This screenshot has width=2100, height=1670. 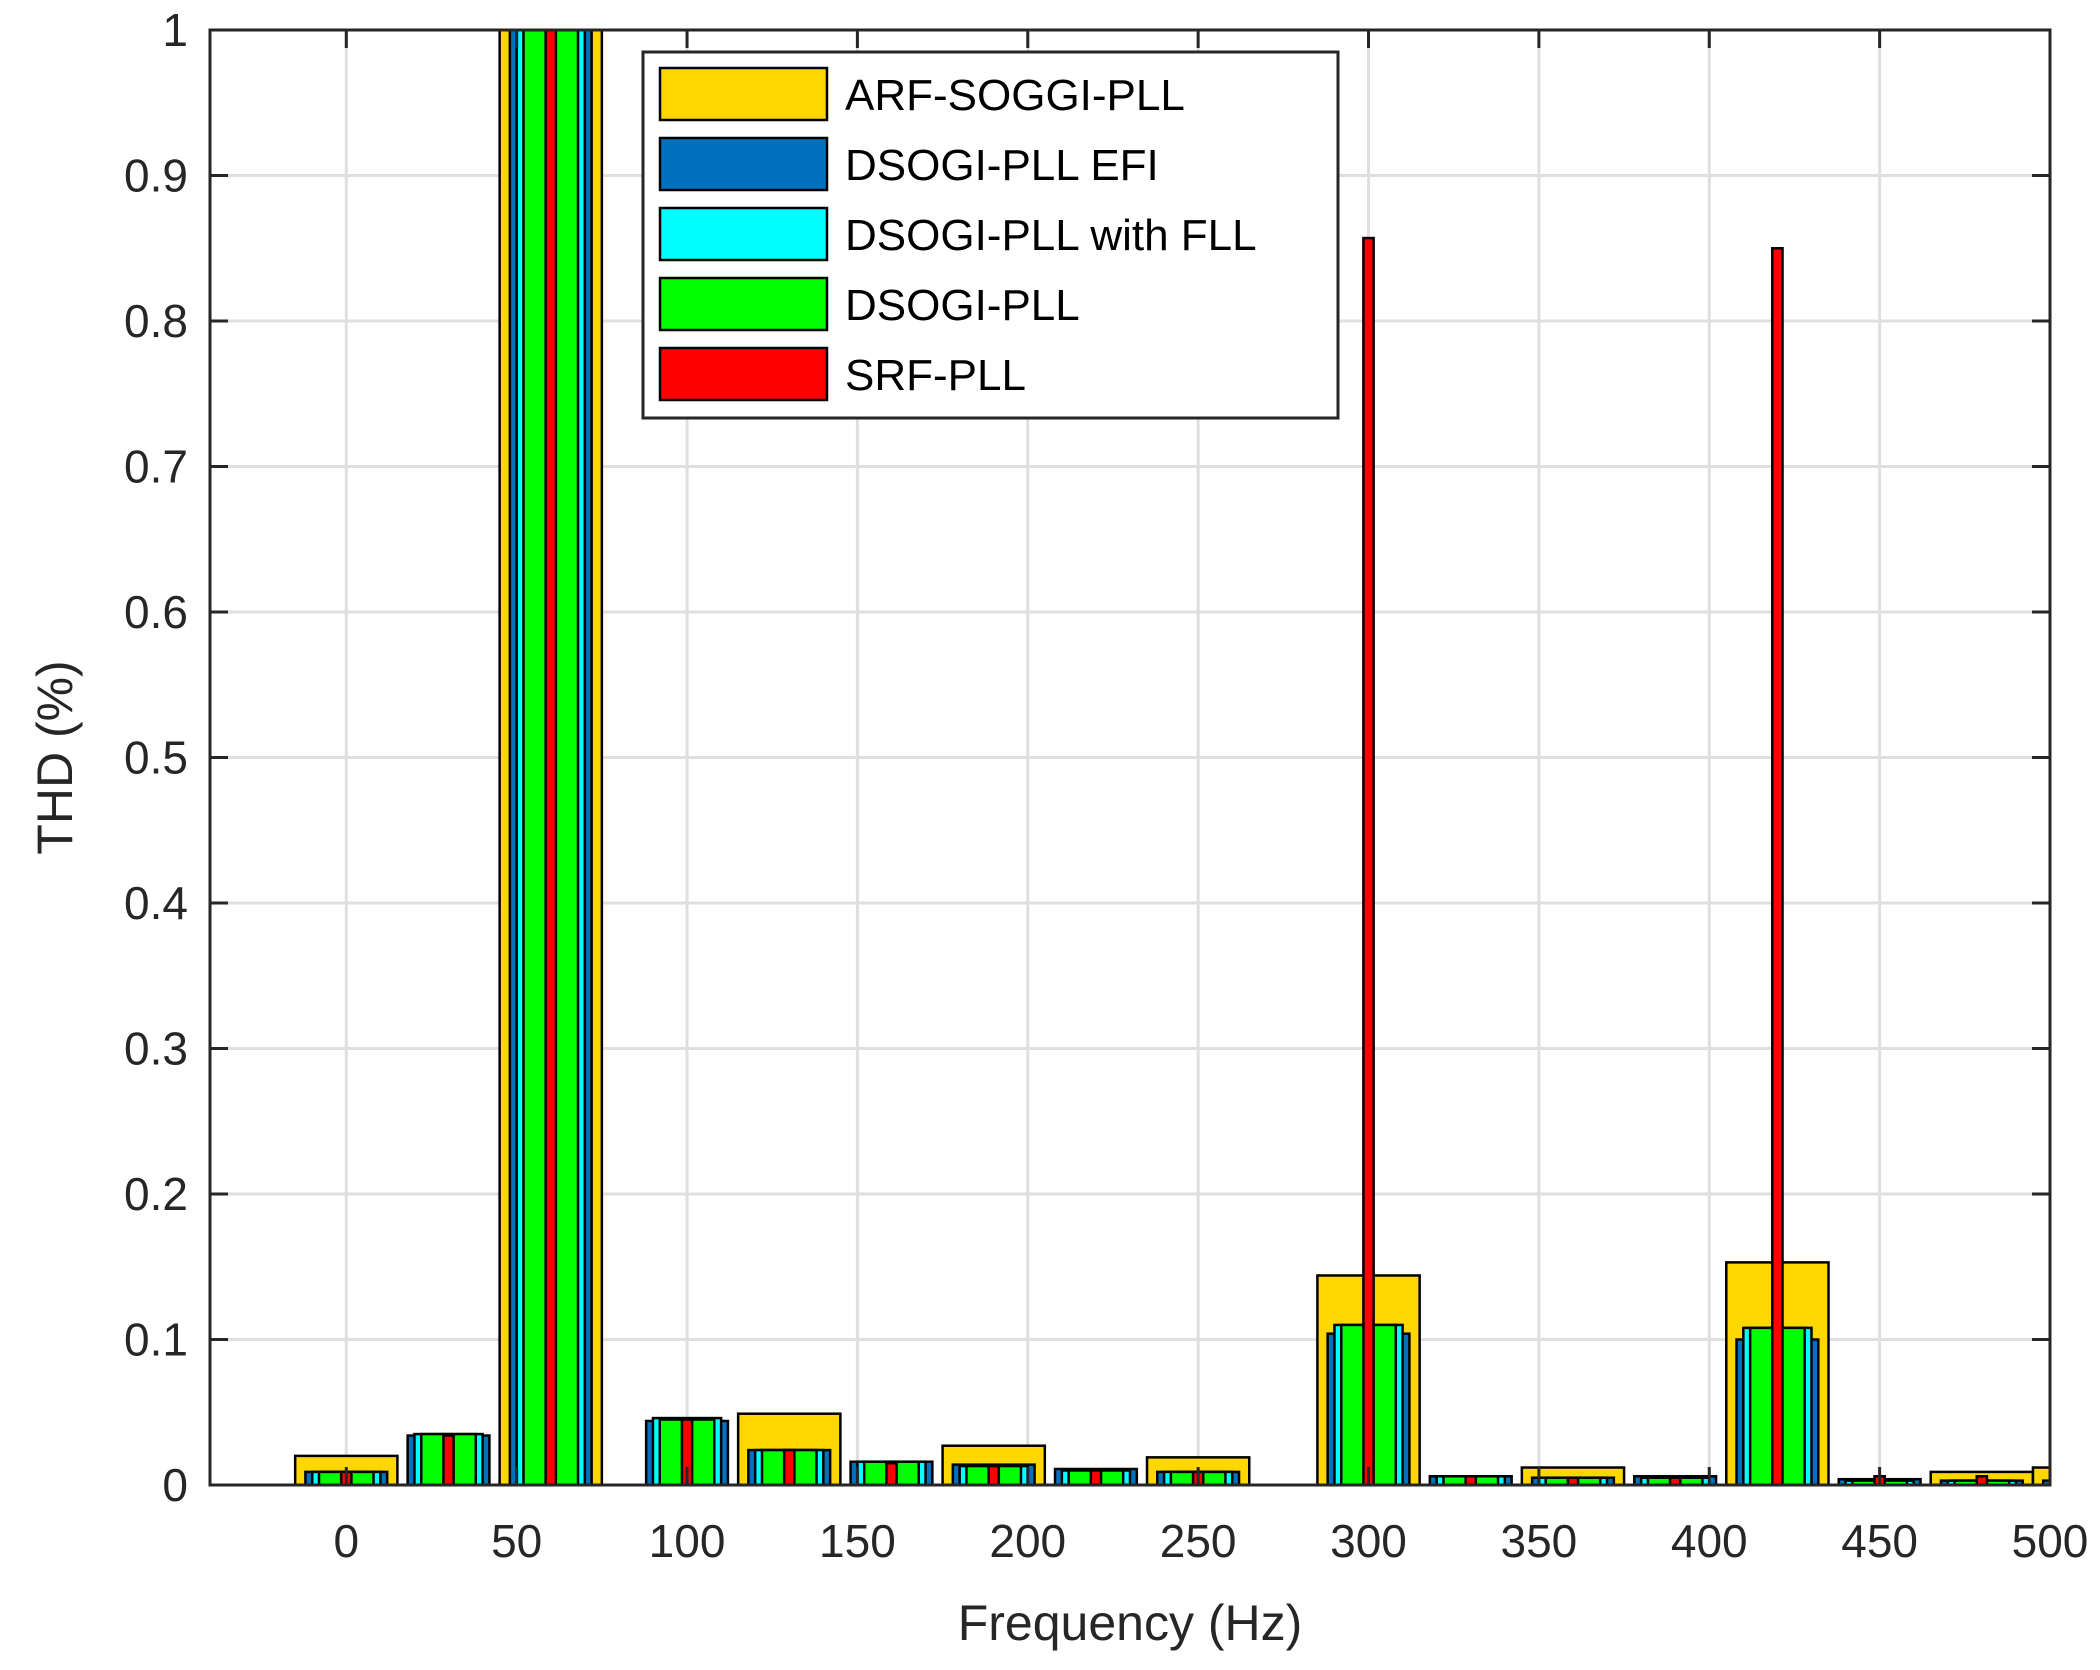 What do you see at coordinates (156, 1340) in the screenshot?
I see `y-tick-label-1: 0.1` at bounding box center [156, 1340].